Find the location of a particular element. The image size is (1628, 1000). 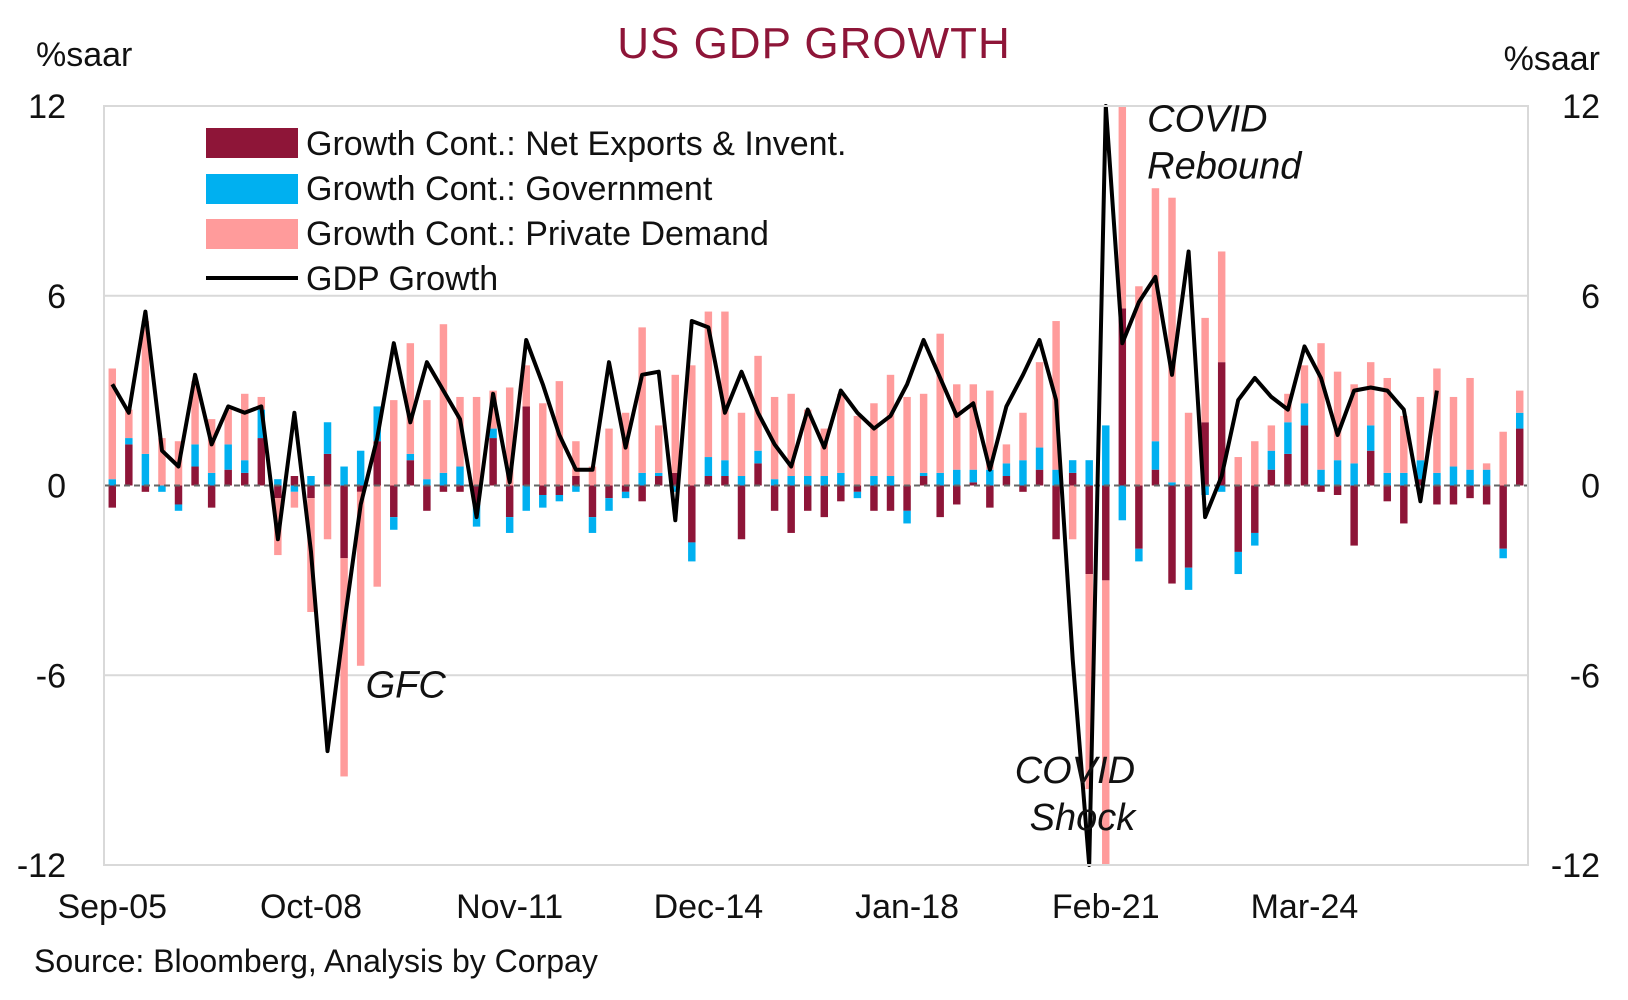

legend-swatch-private-demand is located at coordinates (252, 234).